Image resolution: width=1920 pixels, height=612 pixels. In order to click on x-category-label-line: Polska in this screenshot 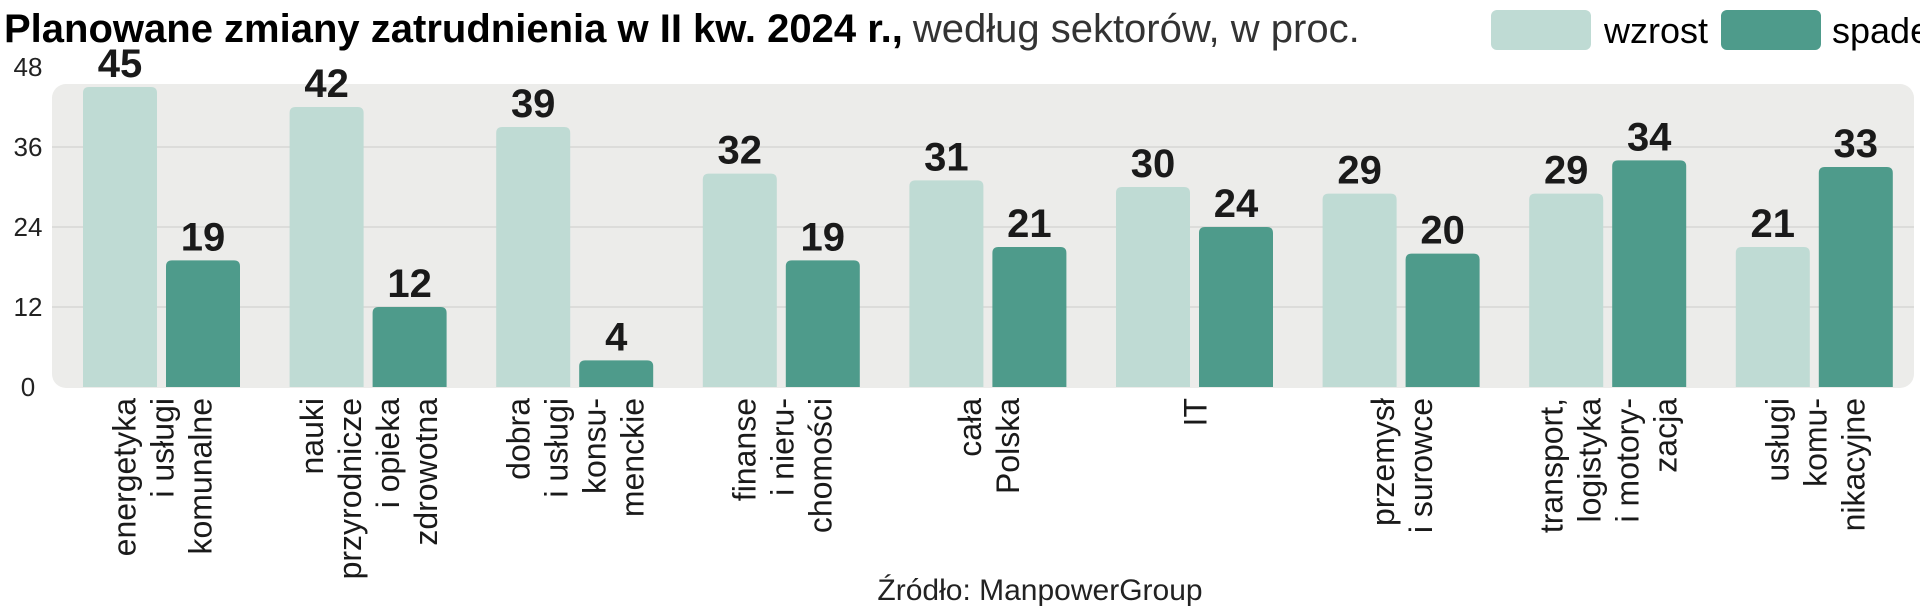, I will do `click(1008, 446)`.